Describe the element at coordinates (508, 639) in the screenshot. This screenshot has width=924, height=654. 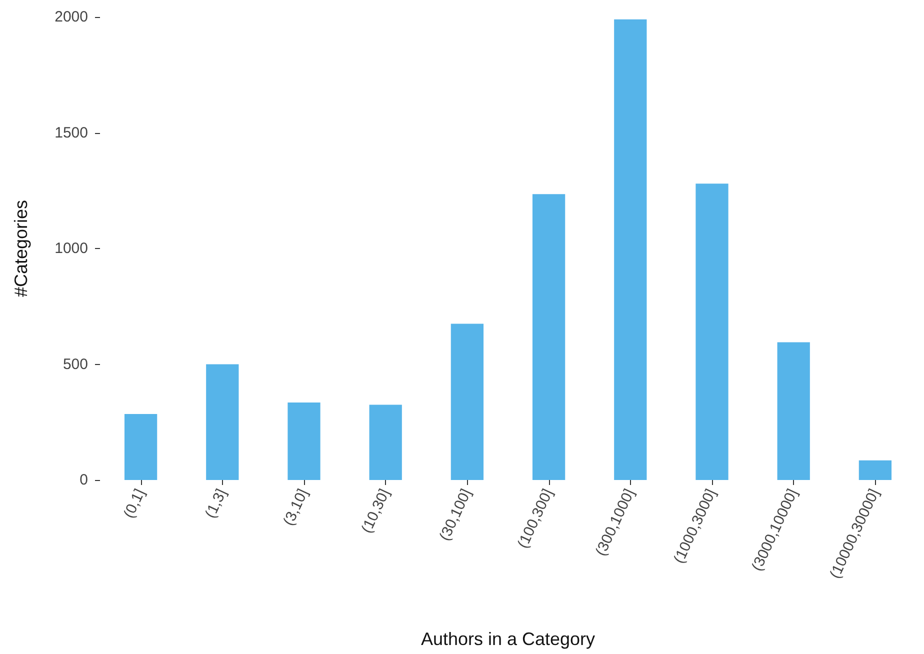
I see `x-axis-title: Authors in a Category` at that location.